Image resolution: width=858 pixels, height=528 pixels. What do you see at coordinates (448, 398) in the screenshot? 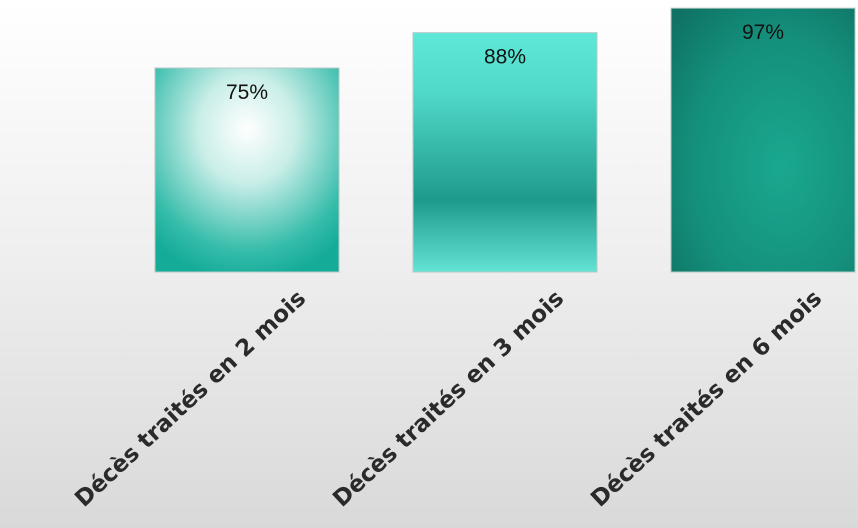
I see `category-label-2: Décès traités en 3 mois` at bounding box center [448, 398].